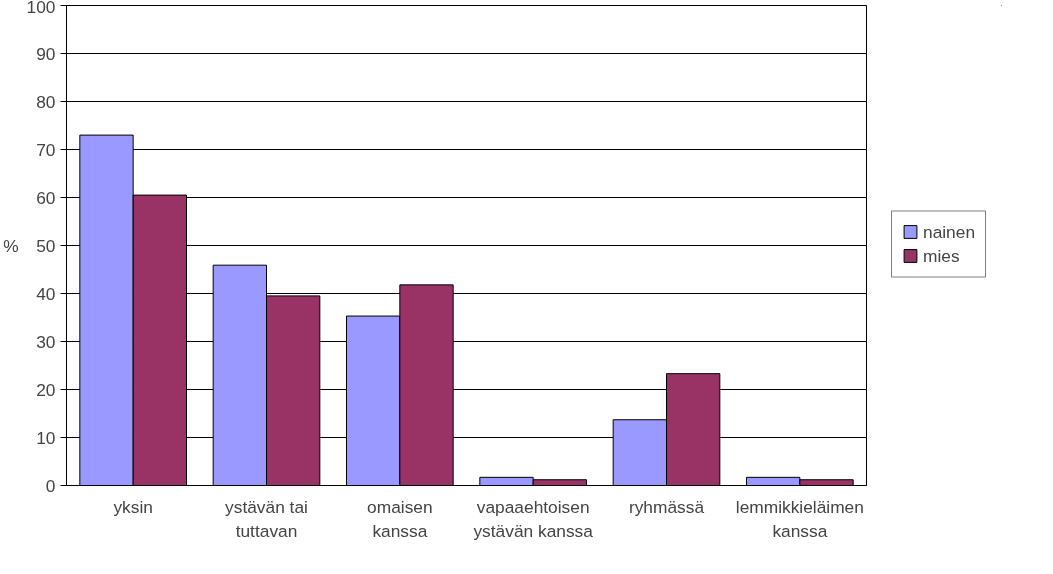  What do you see at coordinates (11, 245) in the screenshot?
I see `y-axis-title: %` at bounding box center [11, 245].